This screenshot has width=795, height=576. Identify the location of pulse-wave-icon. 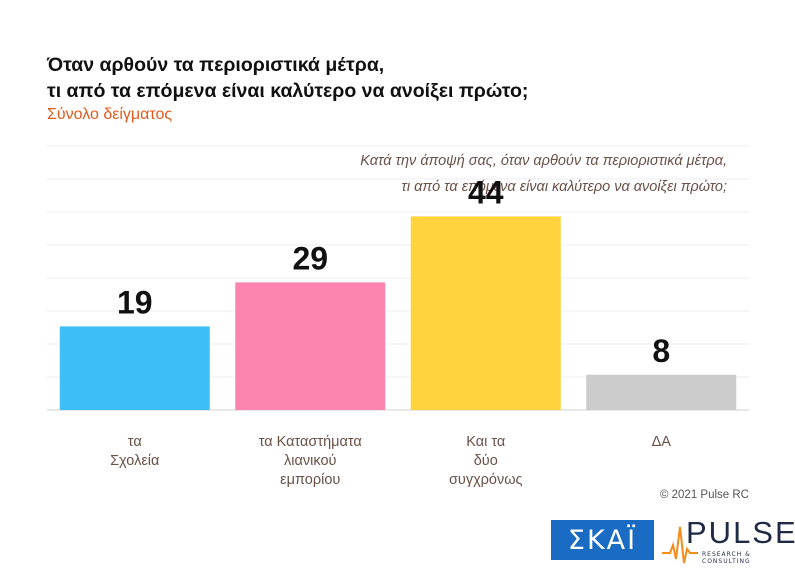
(680, 545).